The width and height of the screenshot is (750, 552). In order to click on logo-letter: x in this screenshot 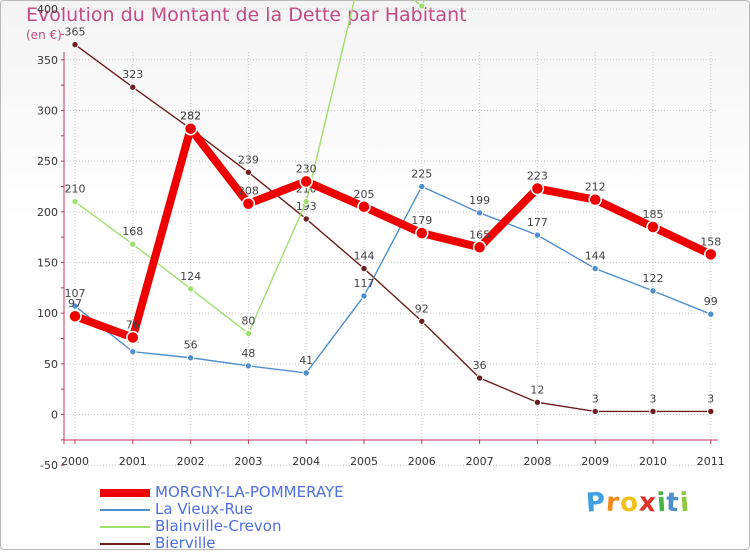, I will do `click(648, 502)`.